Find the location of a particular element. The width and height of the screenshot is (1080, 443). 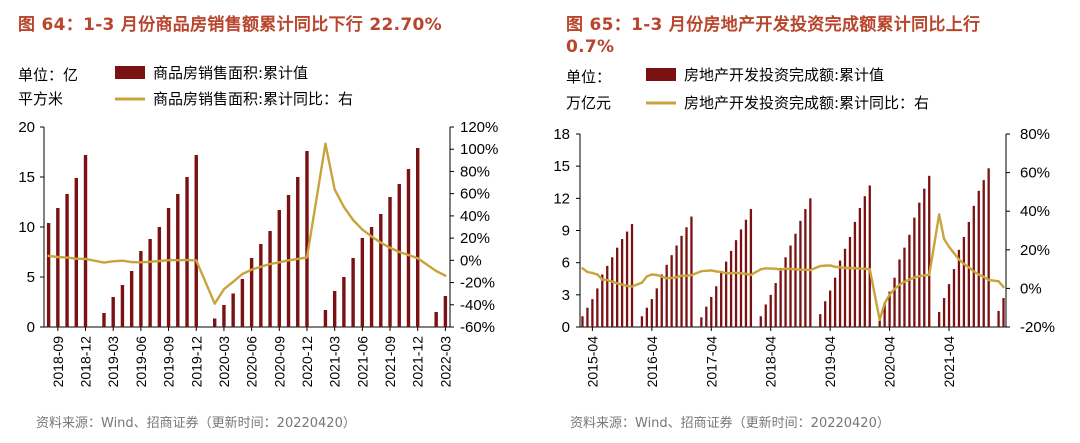

y2-tick-label: 20% is located at coordinates (1035, 250).